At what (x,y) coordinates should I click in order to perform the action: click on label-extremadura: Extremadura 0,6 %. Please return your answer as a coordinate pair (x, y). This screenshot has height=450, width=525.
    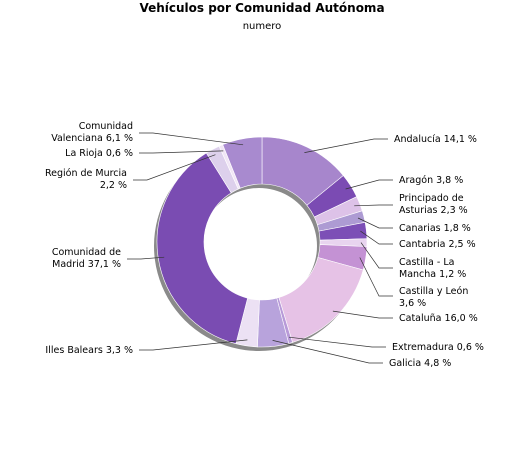
    Looking at the image, I should click on (438, 347).